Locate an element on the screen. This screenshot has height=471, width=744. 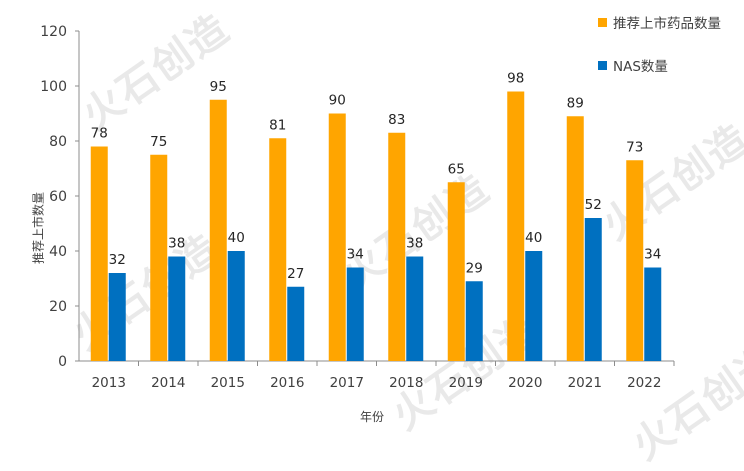
legend-label-series-2: NAS数量 is located at coordinates (640, 67).